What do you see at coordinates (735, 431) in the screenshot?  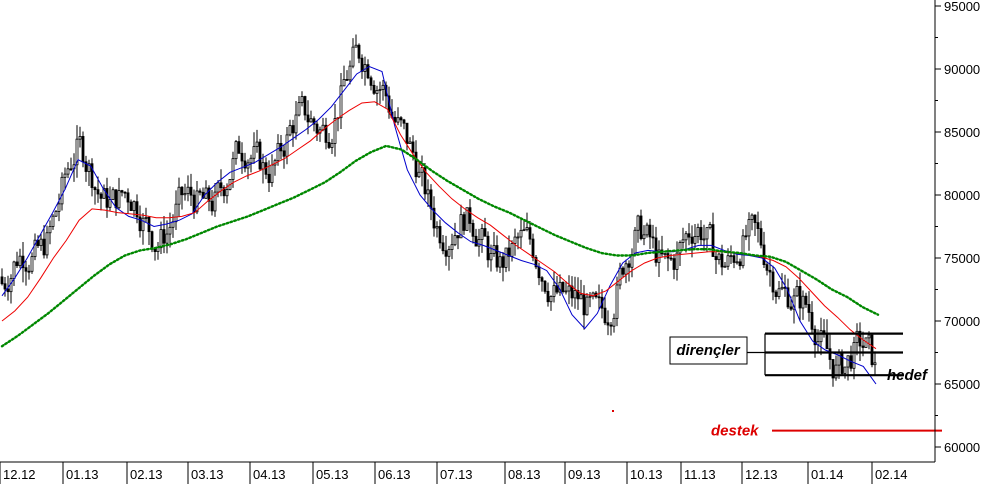 I see `support-label: destek` at bounding box center [735, 431].